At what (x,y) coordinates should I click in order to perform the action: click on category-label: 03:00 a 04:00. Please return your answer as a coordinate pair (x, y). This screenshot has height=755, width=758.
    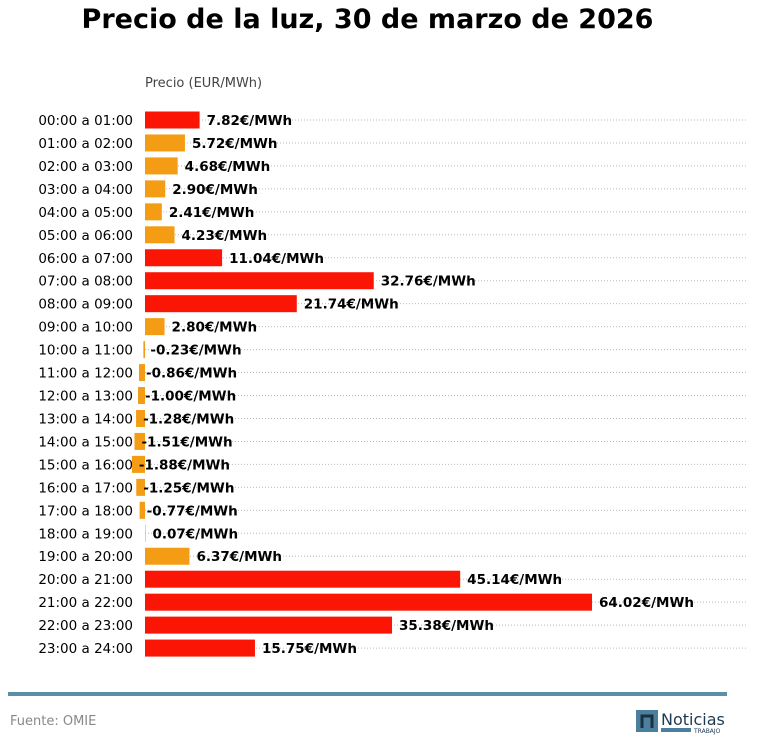
    Looking at the image, I should click on (85, 190).